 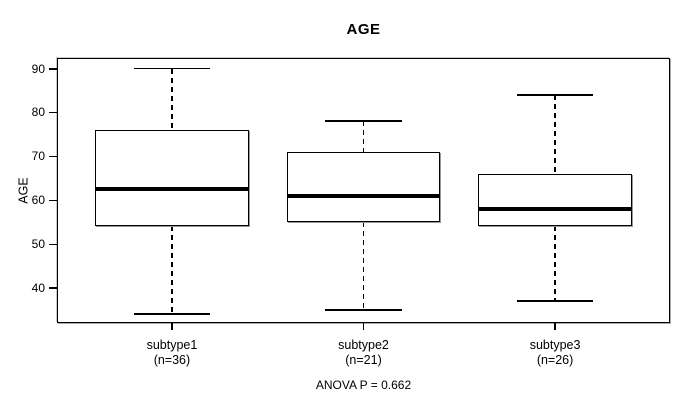 What do you see at coordinates (363, 385) in the screenshot?
I see `anova-p-annotation: ANOVA P = 0.662` at bounding box center [363, 385].